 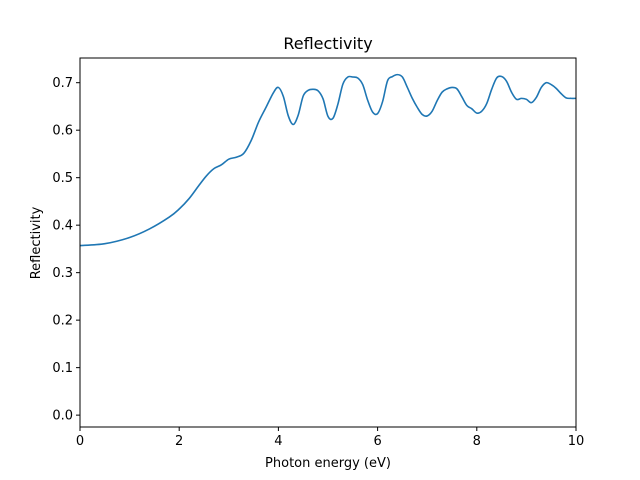 What do you see at coordinates (62, 273) in the screenshot?
I see `y-tick-label: 0.3` at bounding box center [62, 273].